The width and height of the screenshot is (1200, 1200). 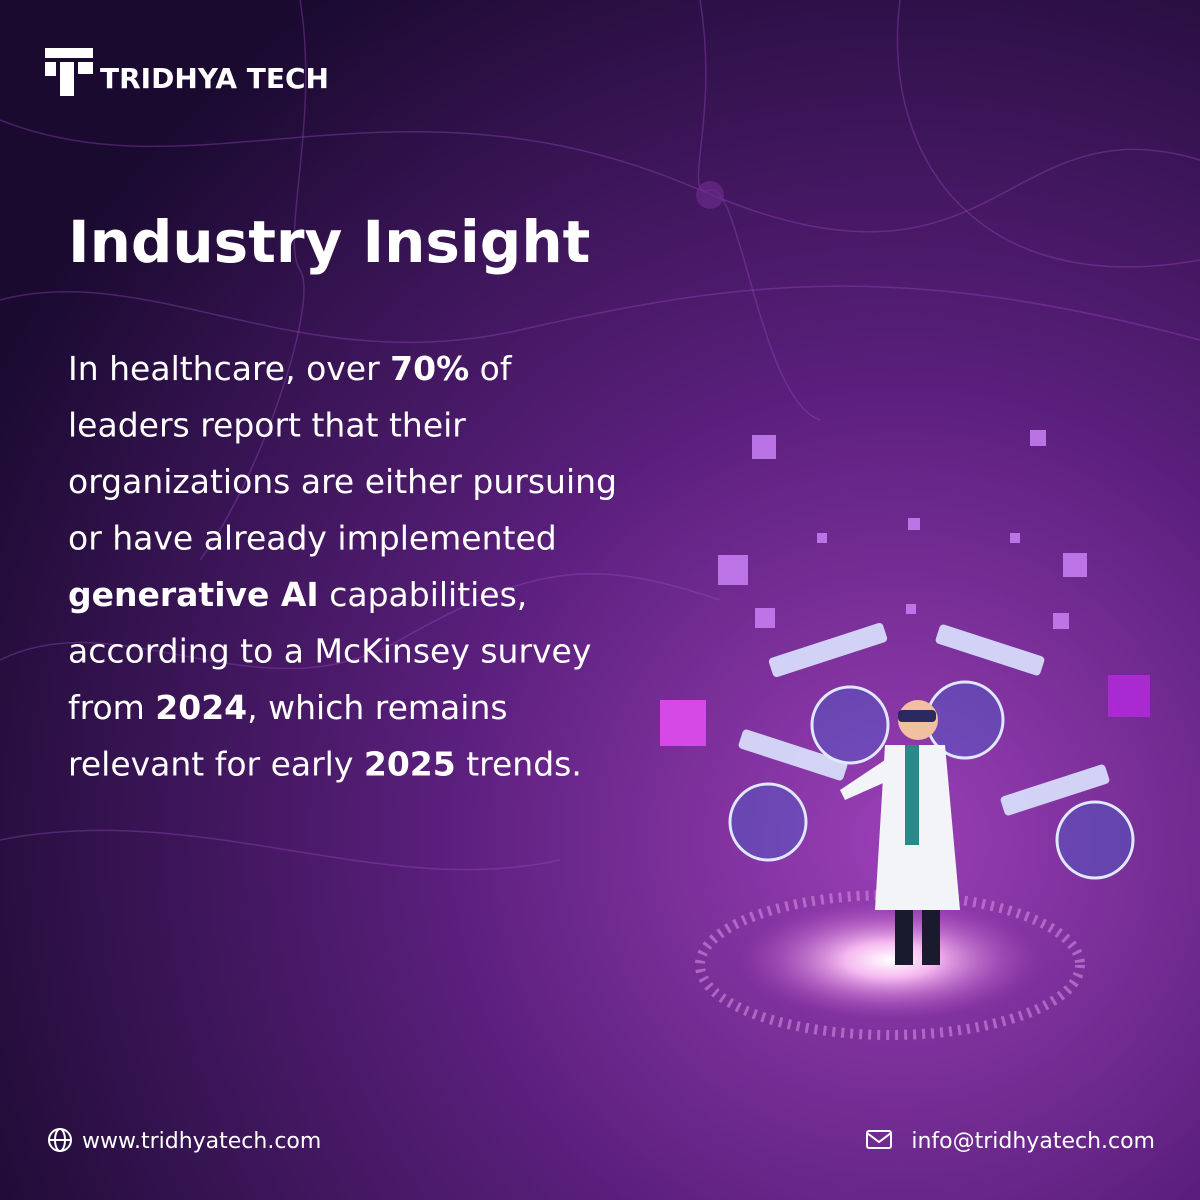 What do you see at coordinates (423, 594) in the screenshot?
I see `body-text-segment: capabilities,` at bounding box center [423, 594].